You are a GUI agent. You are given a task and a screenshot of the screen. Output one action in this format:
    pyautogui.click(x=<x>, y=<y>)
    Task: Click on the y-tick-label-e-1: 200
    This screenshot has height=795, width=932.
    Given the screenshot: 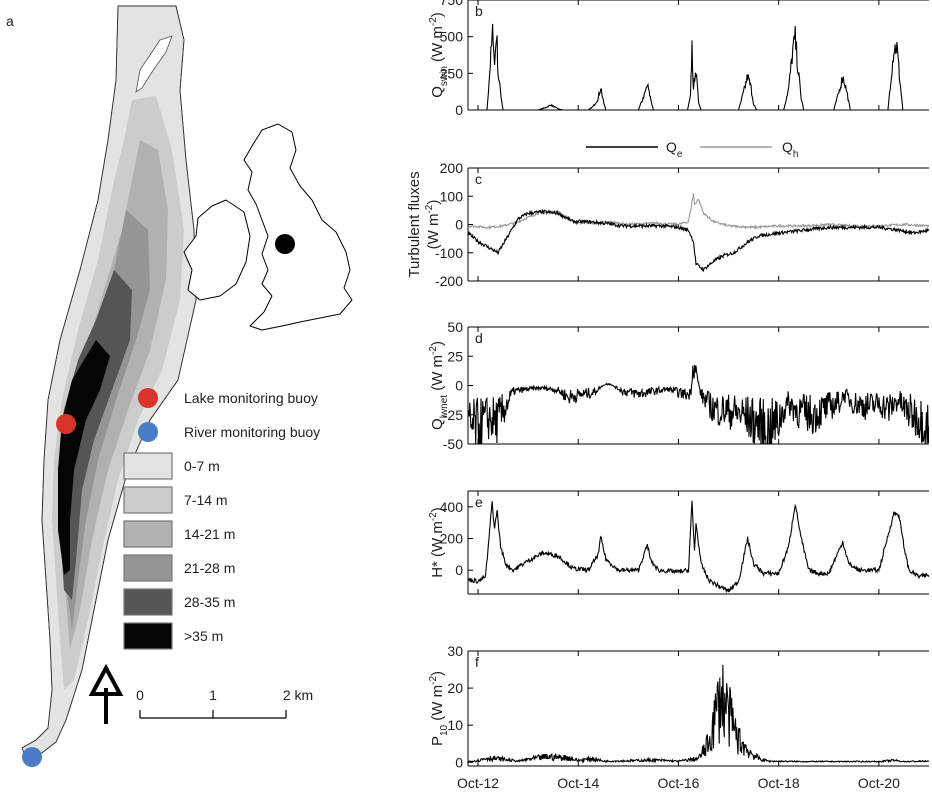 What is the action you would take?
    pyautogui.click(x=452, y=539)
    